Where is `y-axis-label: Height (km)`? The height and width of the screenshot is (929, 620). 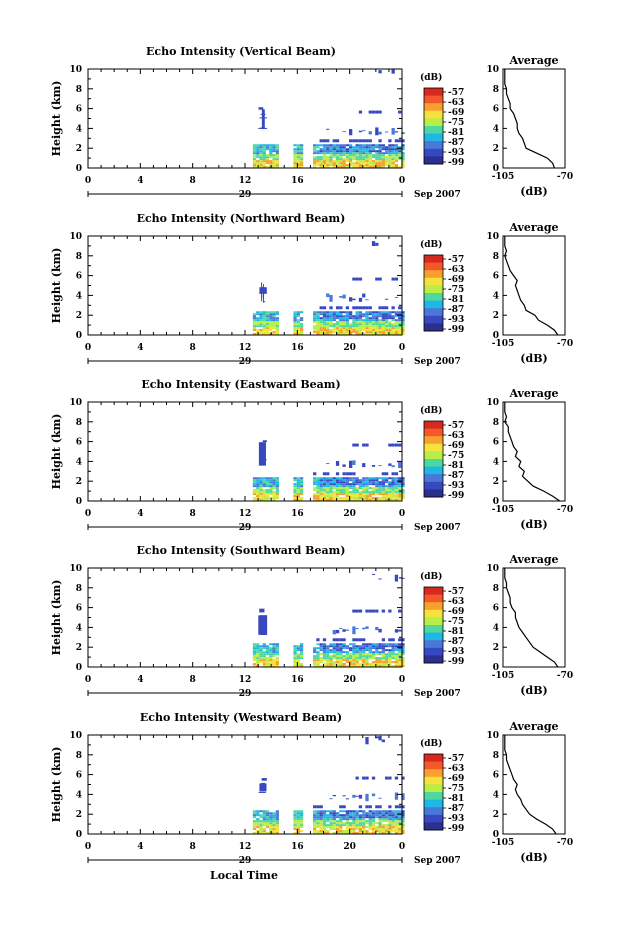 y-axis-label: Height (km) is located at coordinates (56, 286).